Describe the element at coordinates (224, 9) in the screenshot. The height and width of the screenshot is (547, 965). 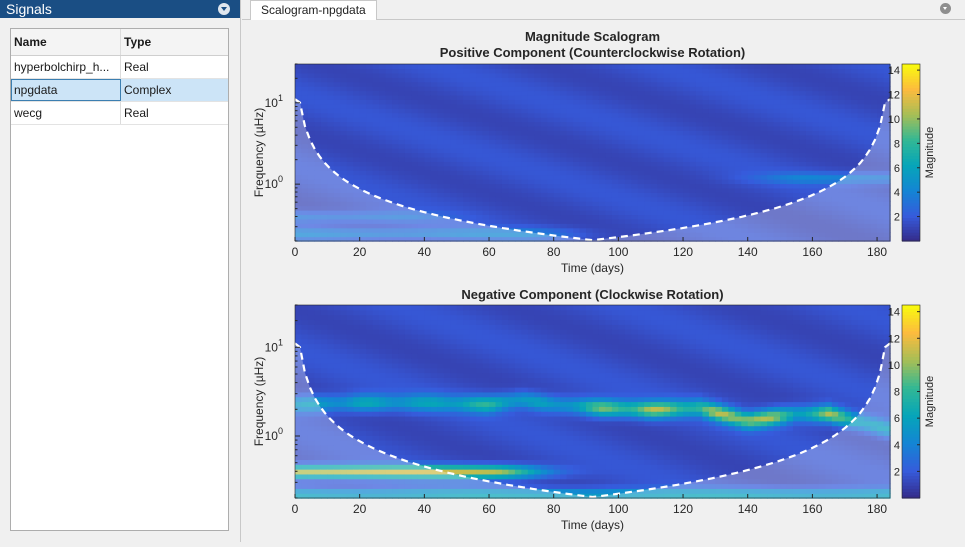
I see `panel-menu-icon` at that location.